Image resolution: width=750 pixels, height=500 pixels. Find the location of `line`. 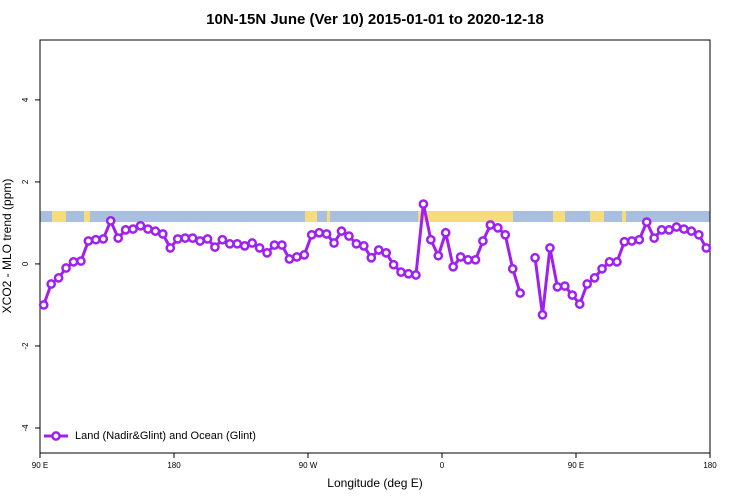

line is located at coordinates (620, 266).